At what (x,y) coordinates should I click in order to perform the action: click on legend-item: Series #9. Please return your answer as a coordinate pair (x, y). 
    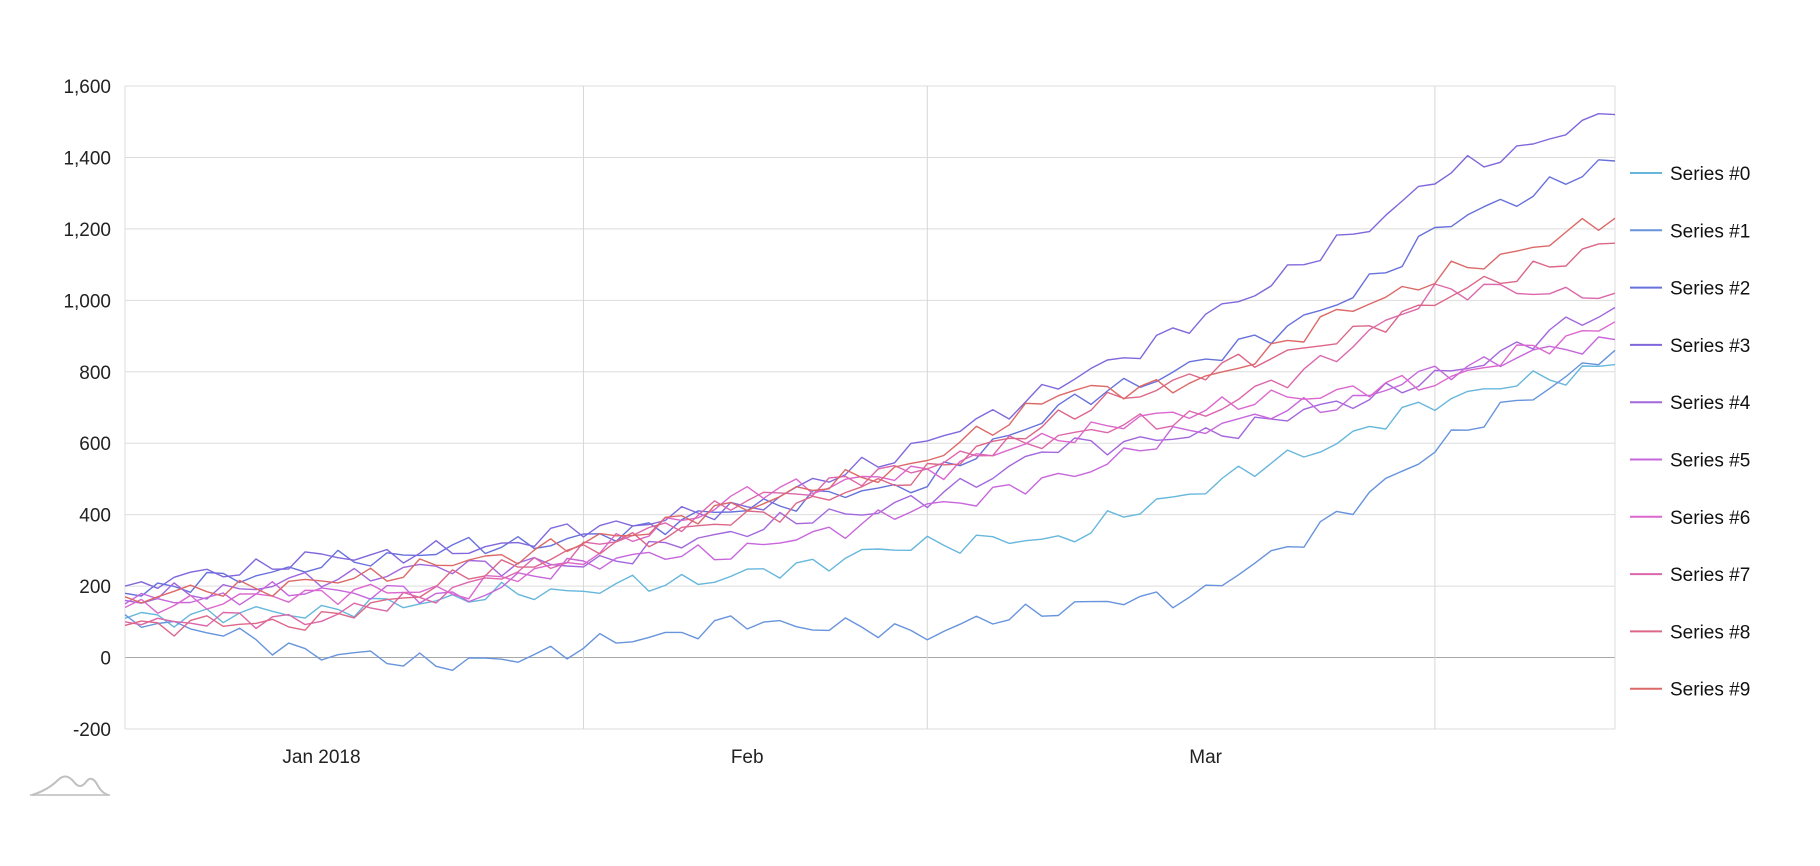
    Looking at the image, I should click on (1690, 690).